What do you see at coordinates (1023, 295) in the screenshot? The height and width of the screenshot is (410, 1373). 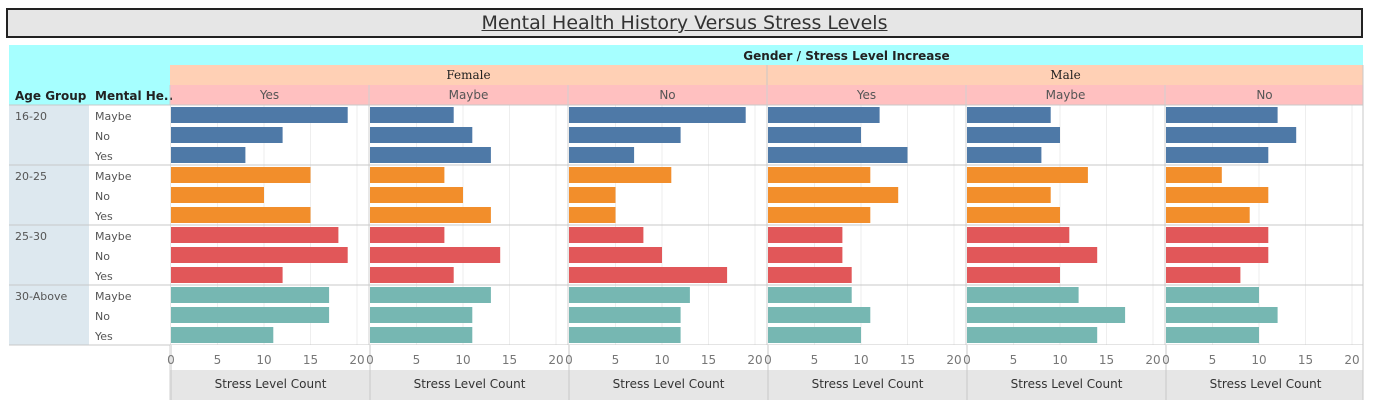 I see `bar-male-maybe-30-above-maybe` at bounding box center [1023, 295].